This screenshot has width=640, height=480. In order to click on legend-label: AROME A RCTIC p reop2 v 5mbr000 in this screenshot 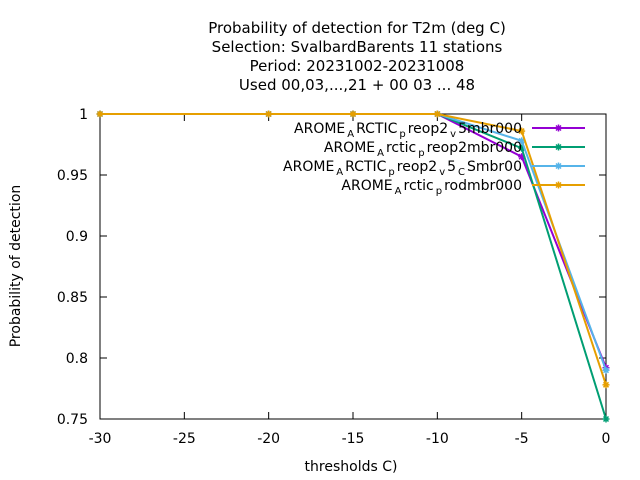, I will do `click(408, 130)`.